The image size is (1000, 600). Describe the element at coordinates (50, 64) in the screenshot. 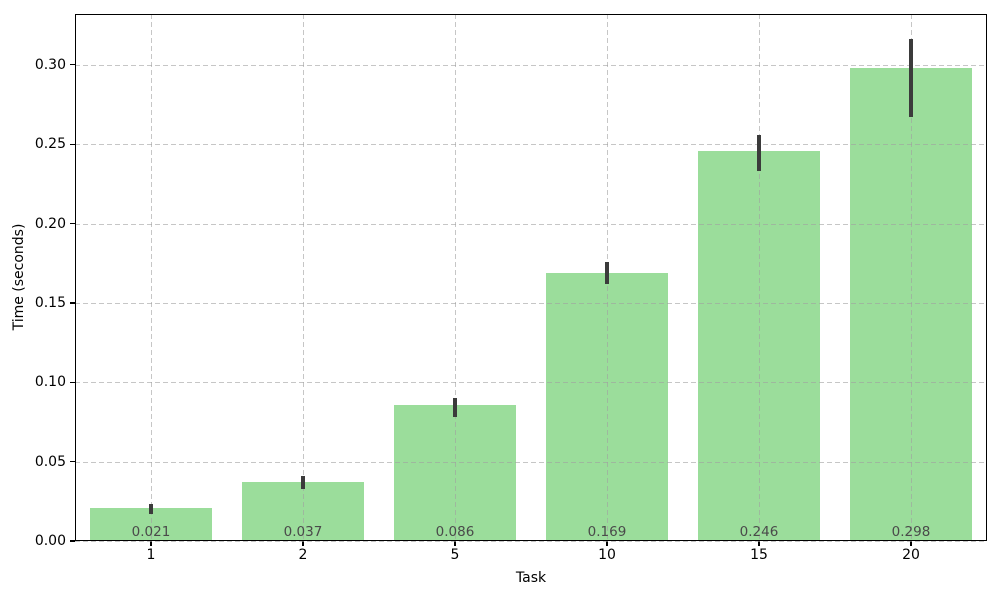

I see `y-tick-label: 0.30` at that location.